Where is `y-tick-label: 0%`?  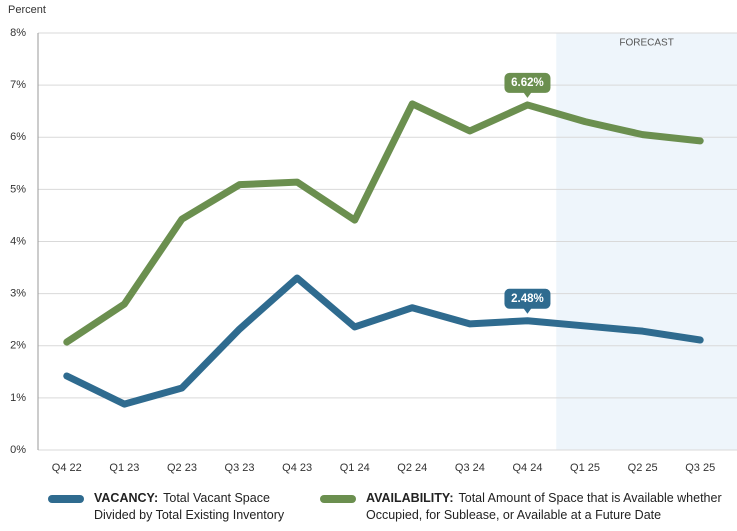
y-tick-label: 0% is located at coordinates (18, 450).